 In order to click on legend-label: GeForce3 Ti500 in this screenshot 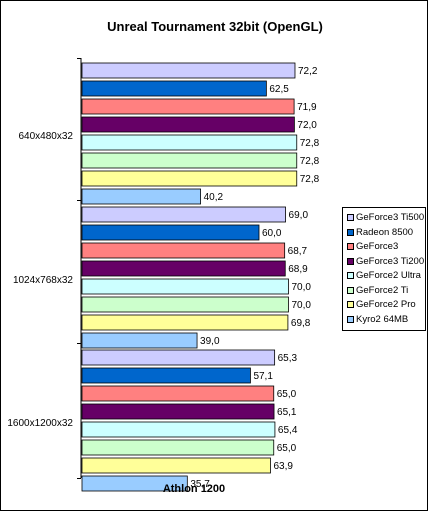, I will do `click(390, 217)`.